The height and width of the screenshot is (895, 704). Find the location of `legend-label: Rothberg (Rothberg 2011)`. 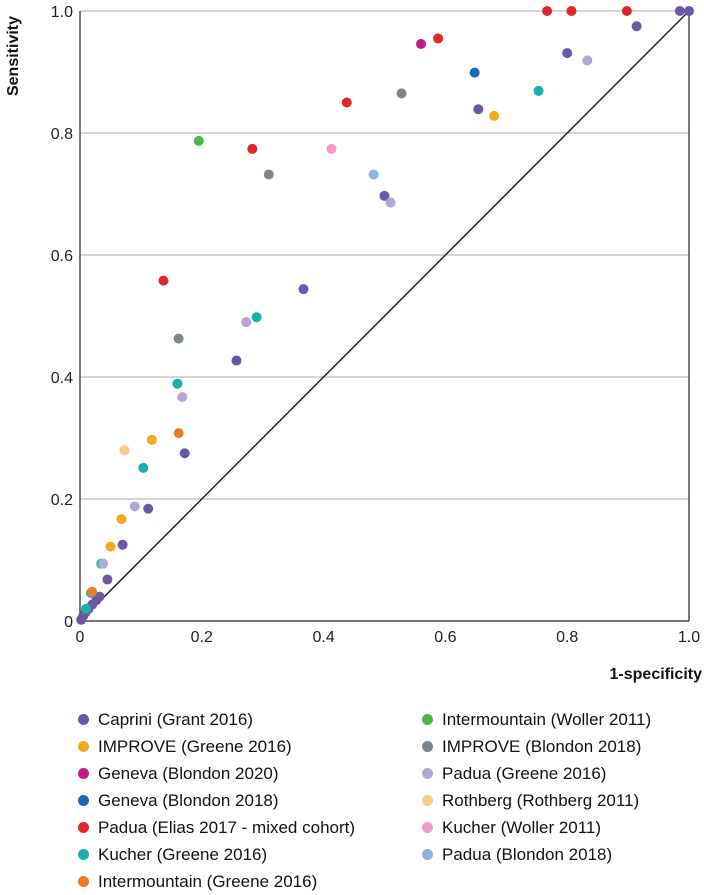

legend-label: Rothberg (Rothberg 2011) is located at coordinates (541, 800).